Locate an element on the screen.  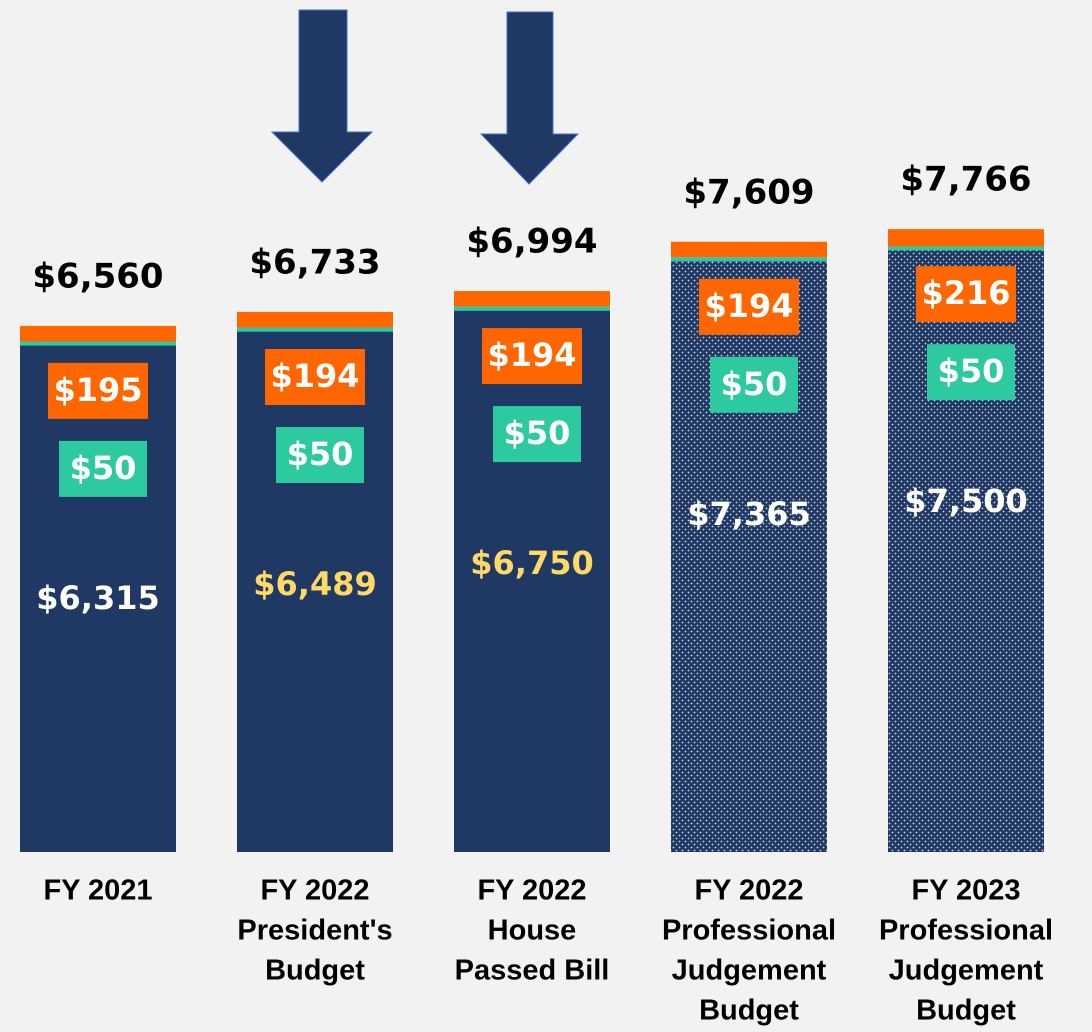
segment-label: $6,750 is located at coordinates (531, 563).